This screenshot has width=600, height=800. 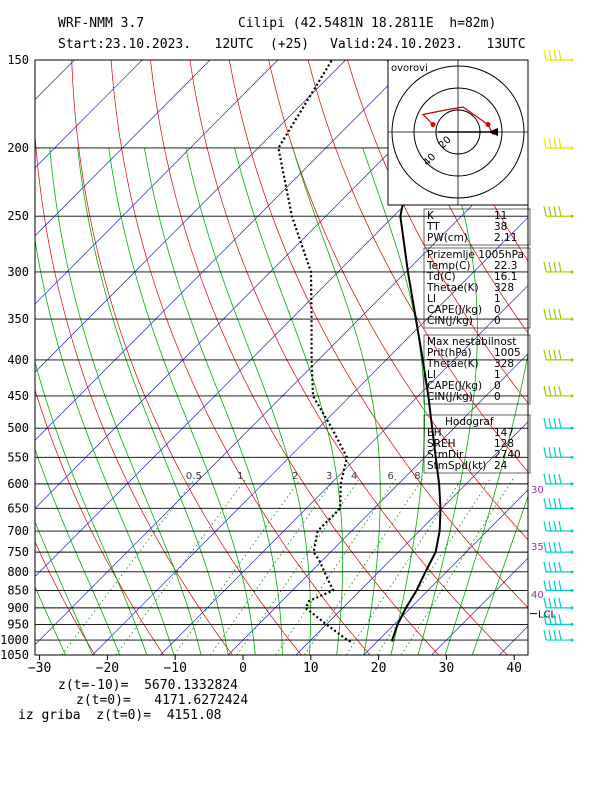 What do you see at coordinates (18, 508) in the screenshot?
I see `pressure-tick-label: 650` at bounding box center [18, 508].